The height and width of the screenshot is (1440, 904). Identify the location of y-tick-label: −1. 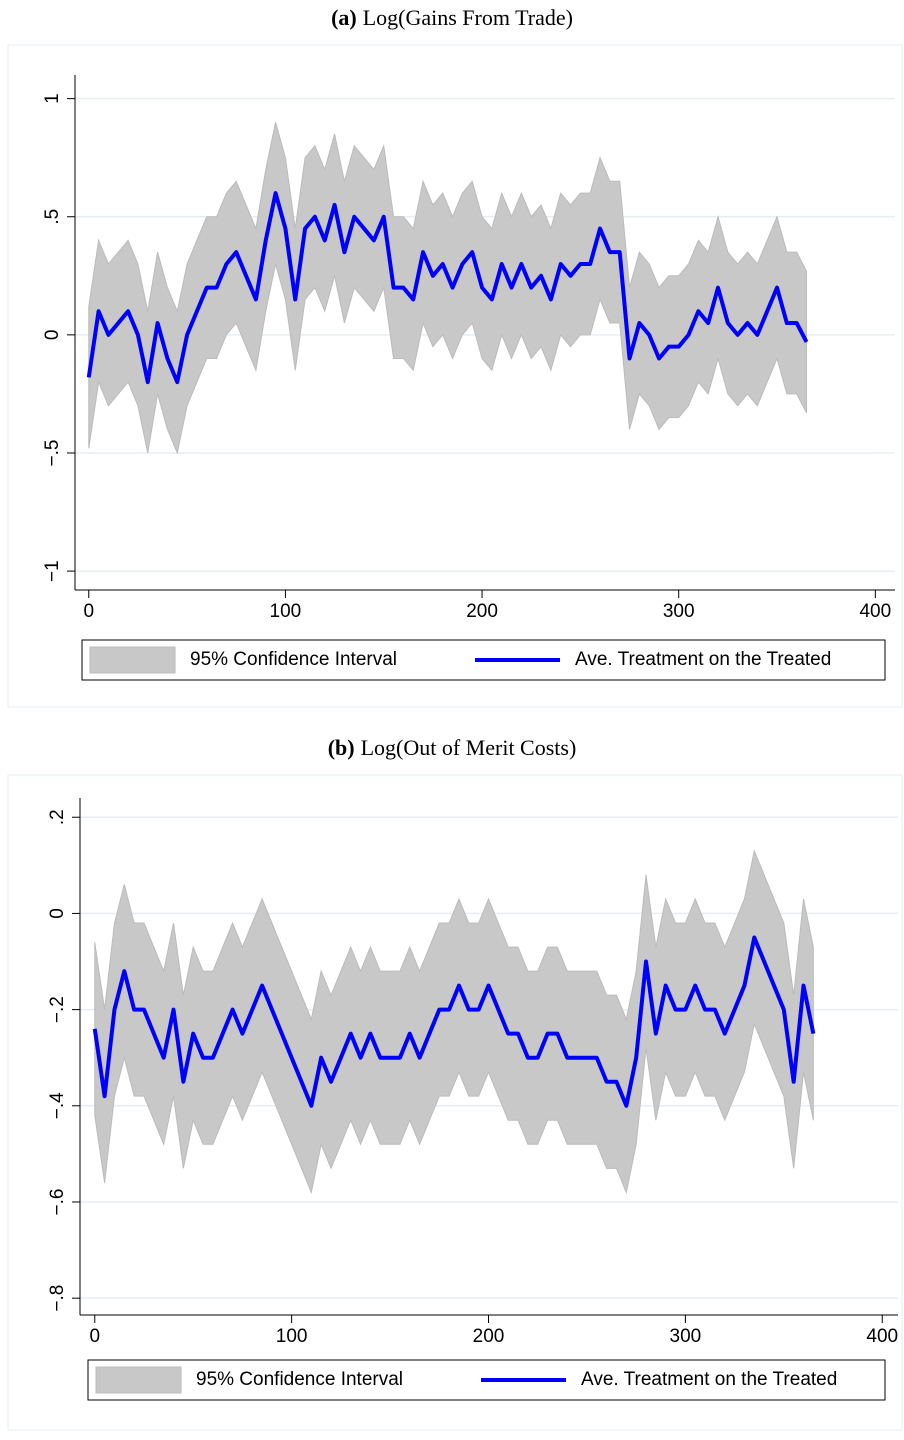
(52, 571).